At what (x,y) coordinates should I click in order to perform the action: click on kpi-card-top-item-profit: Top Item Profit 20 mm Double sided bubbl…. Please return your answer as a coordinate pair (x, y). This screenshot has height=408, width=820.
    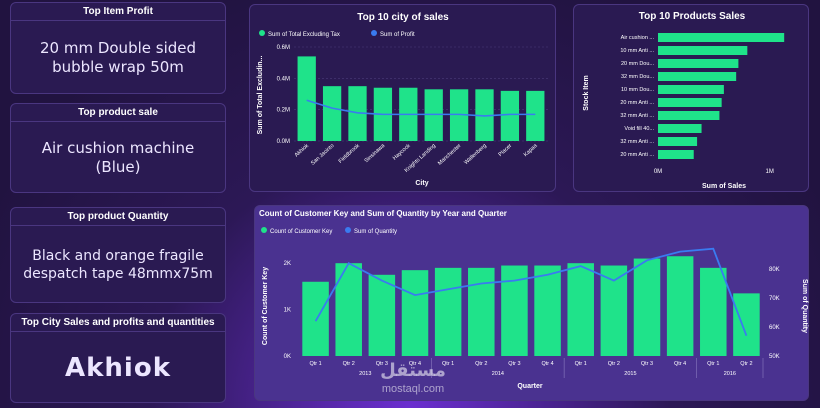
    Looking at the image, I should click on (118, 48).